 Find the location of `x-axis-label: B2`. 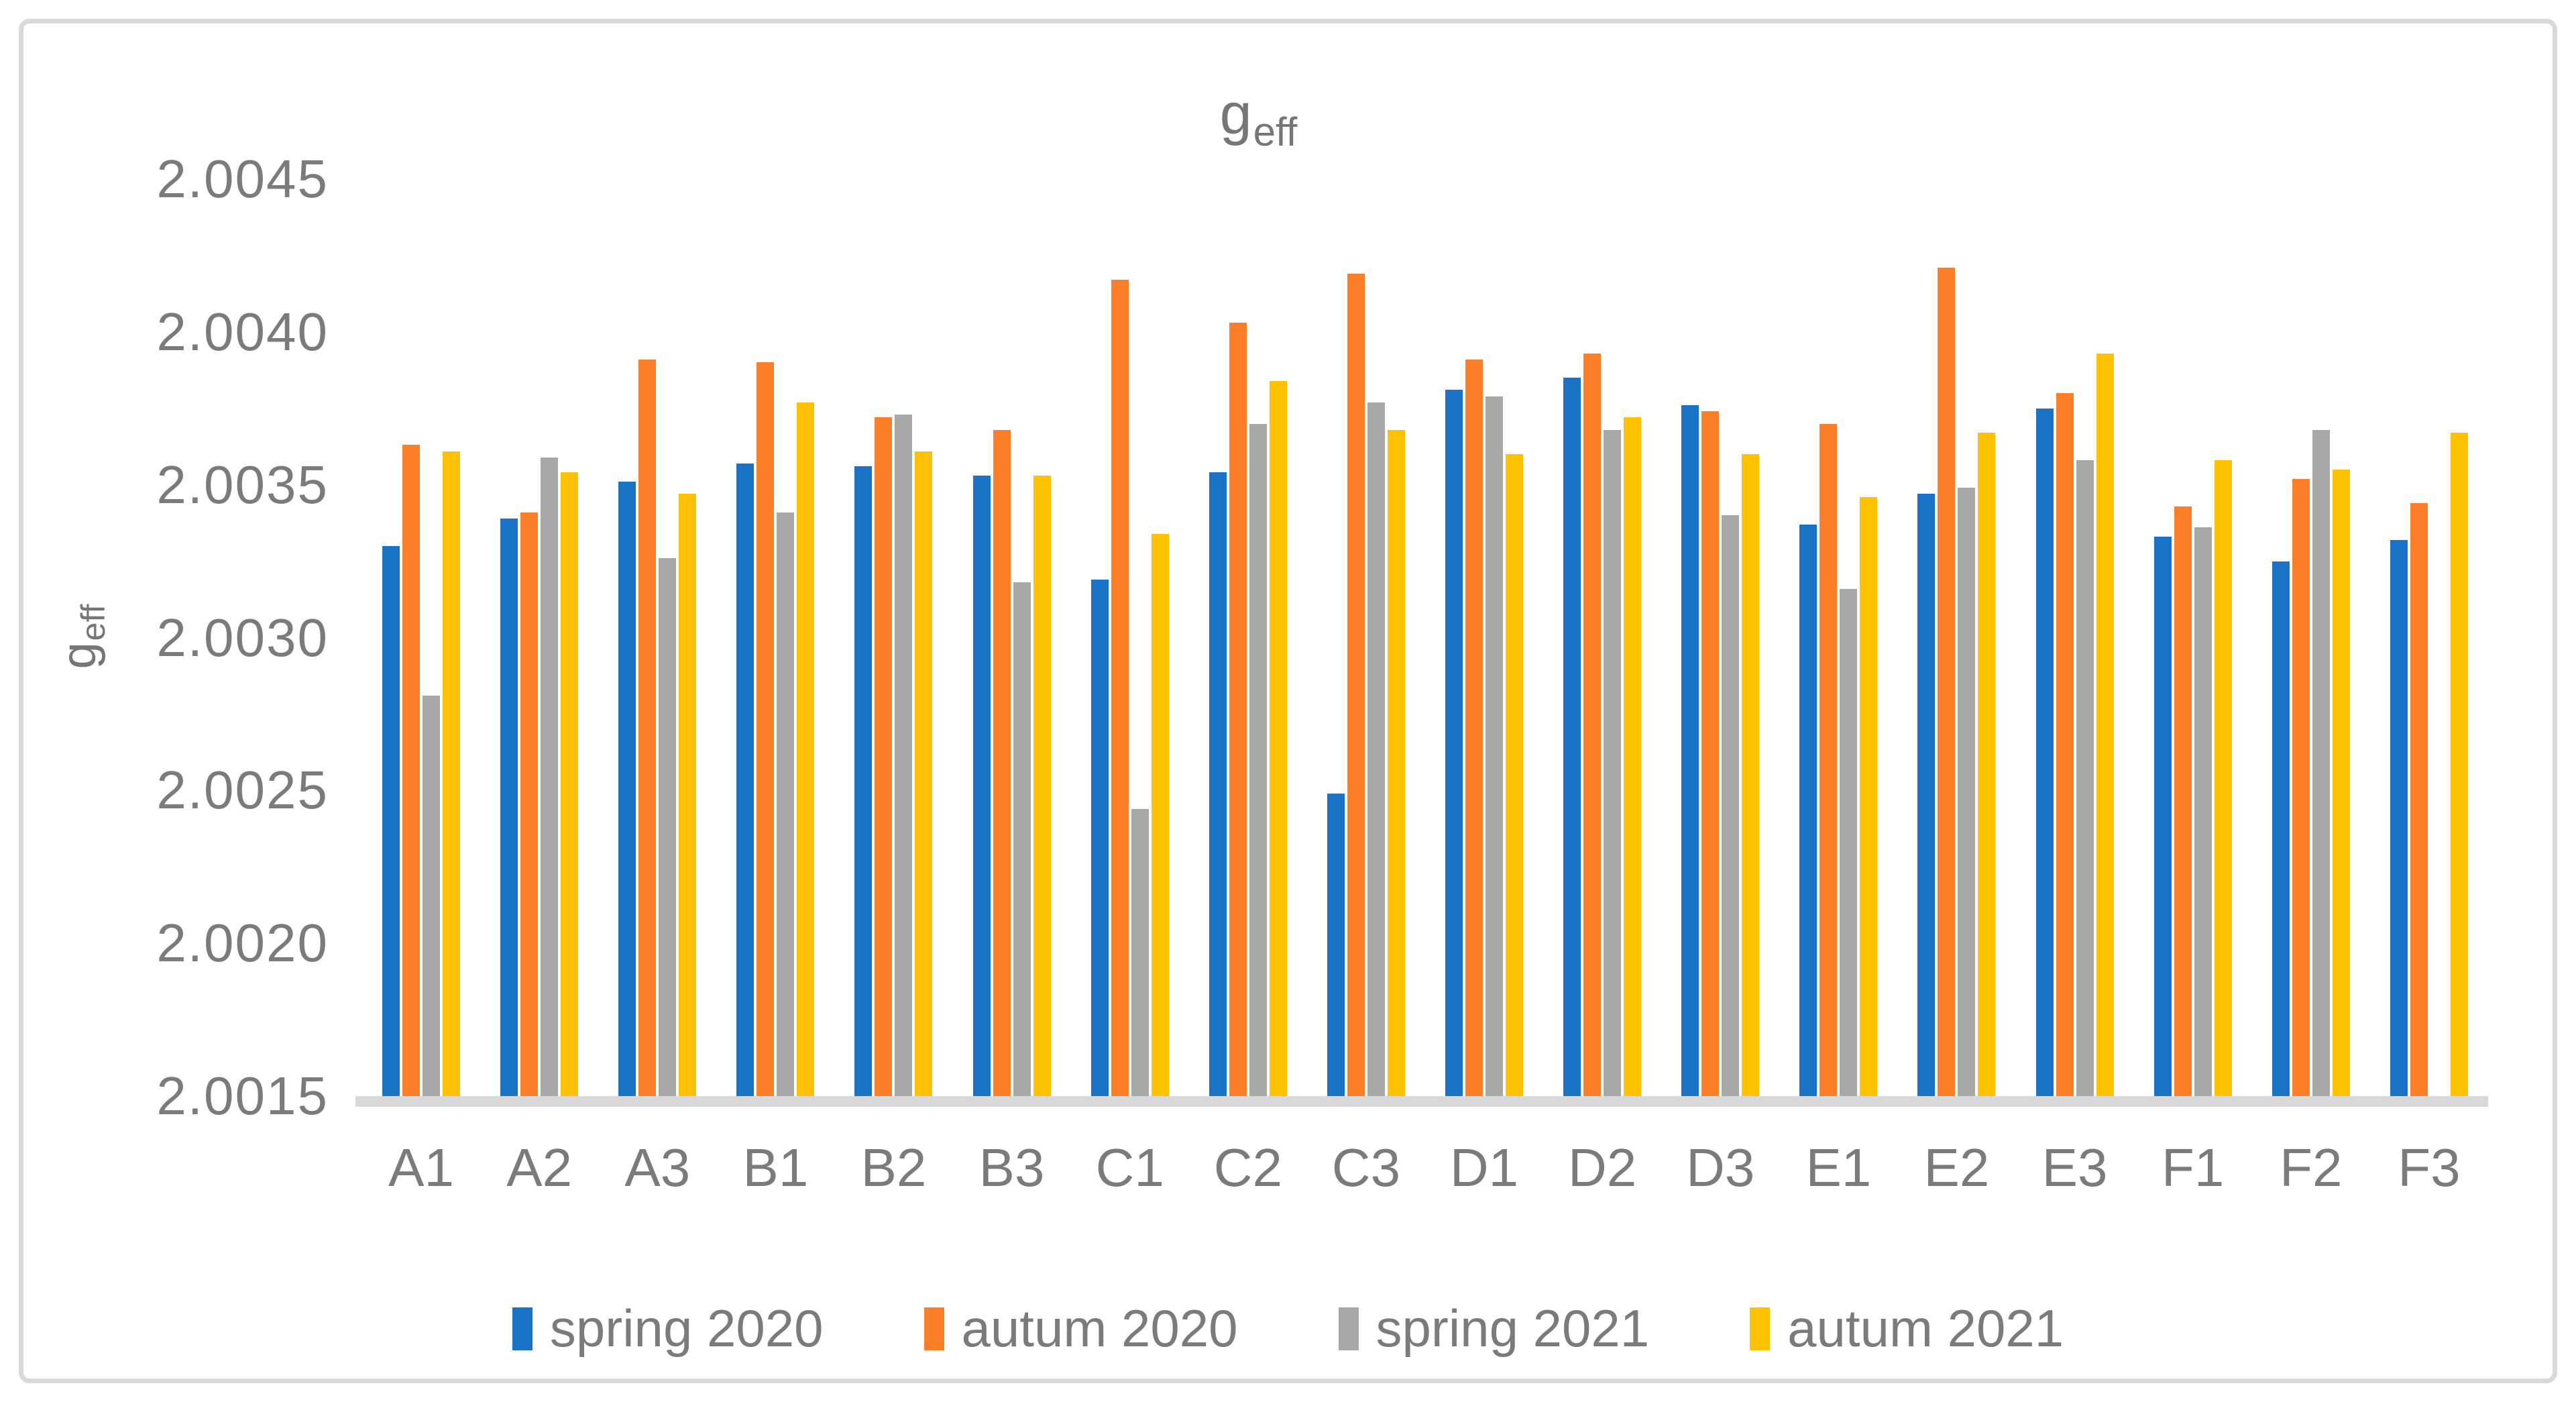

x-axis-label: B2 is located at coordinates (893, 1168).